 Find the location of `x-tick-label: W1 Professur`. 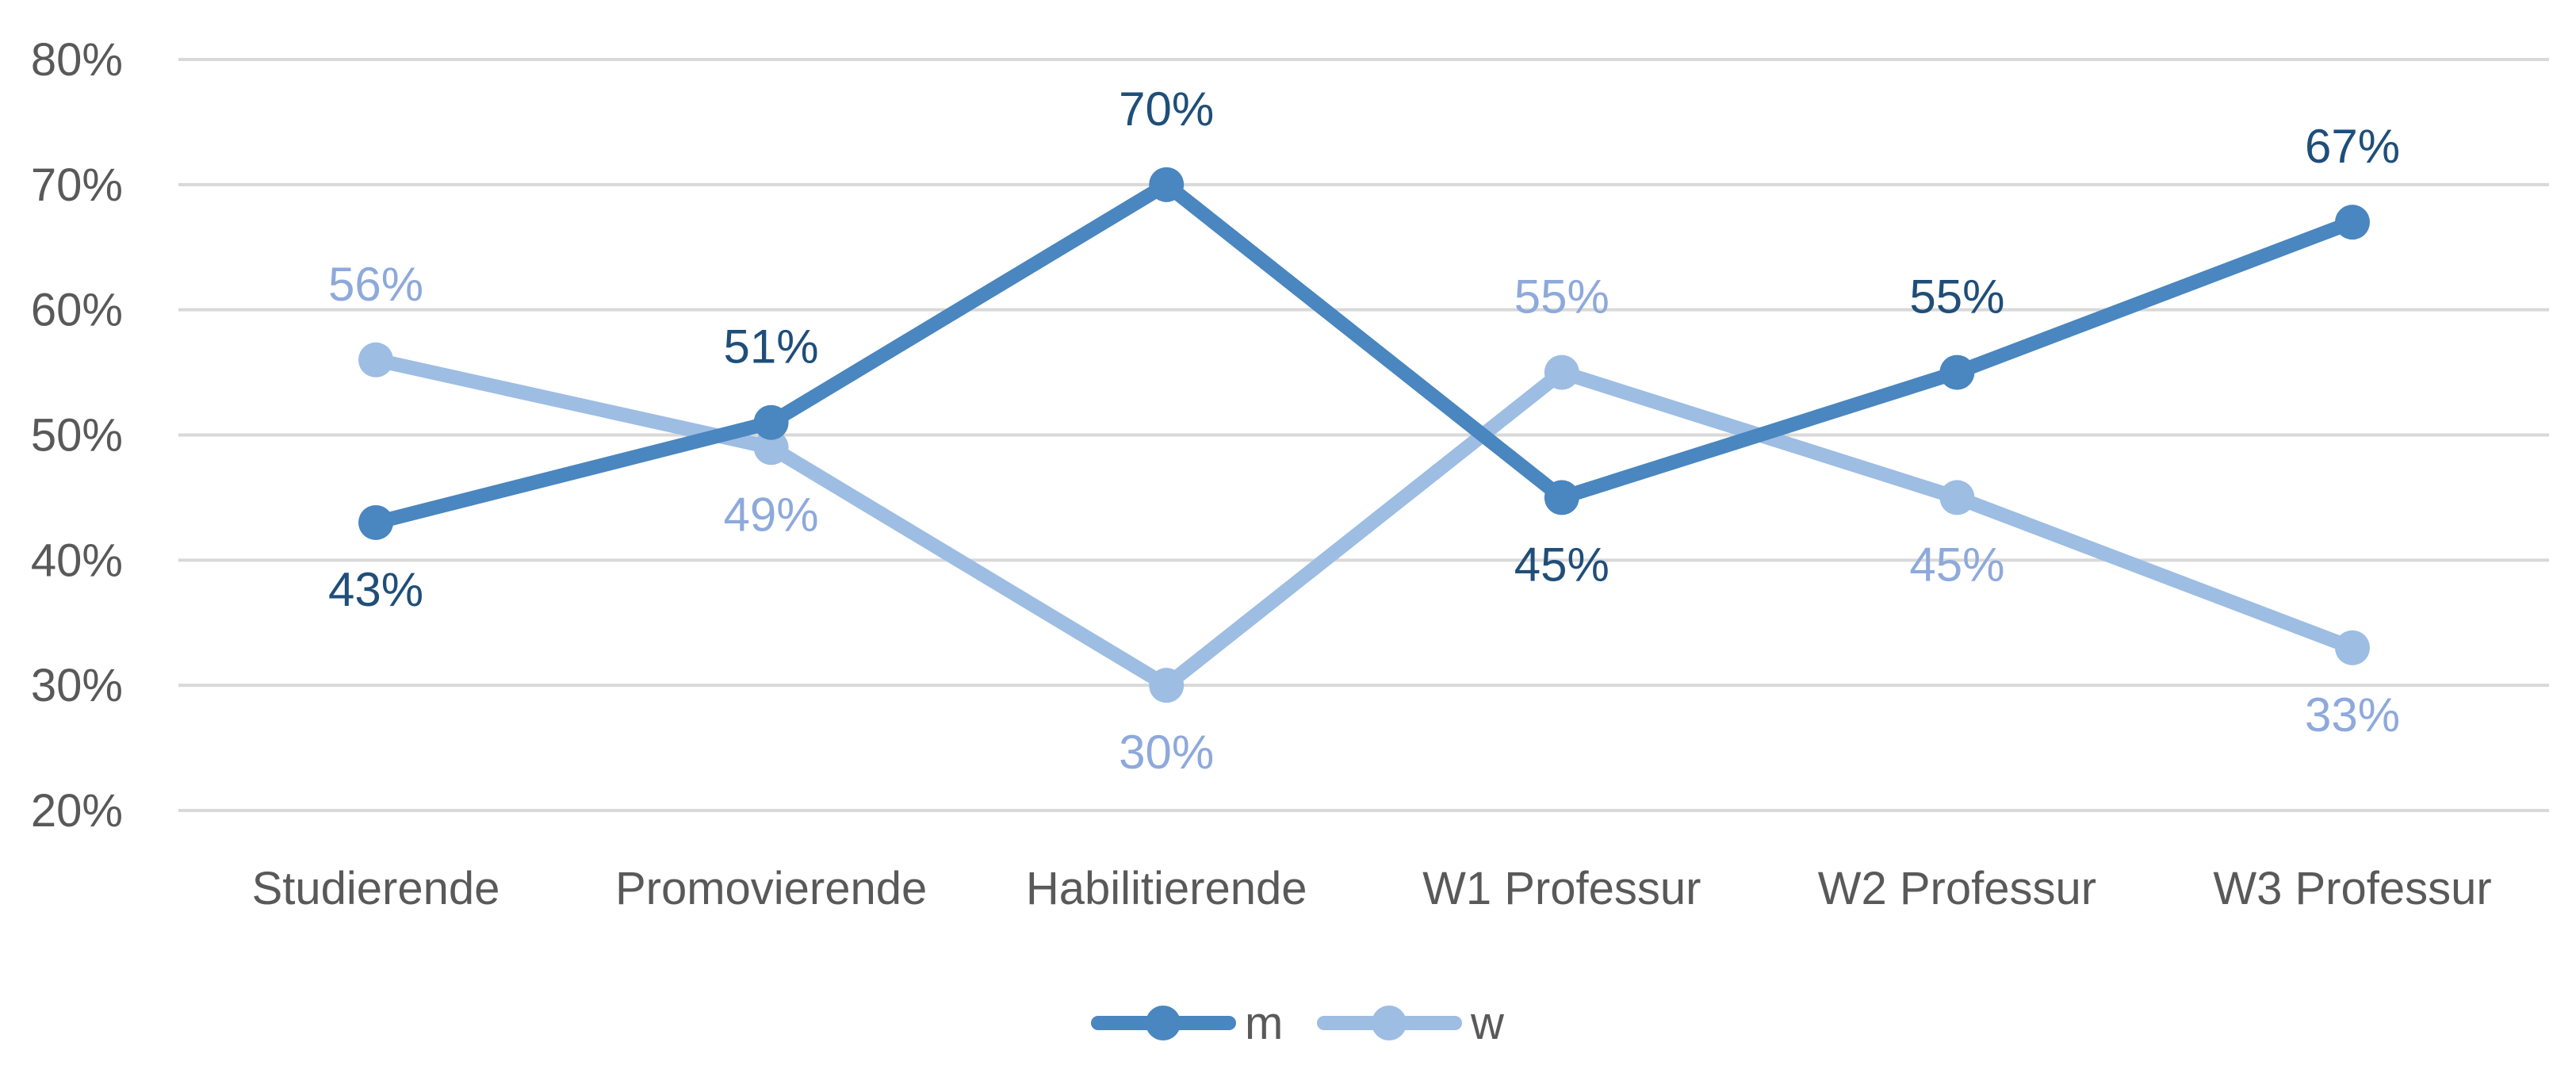

x-tick-label: W1 Professur is located at coordinates (1561, 888).